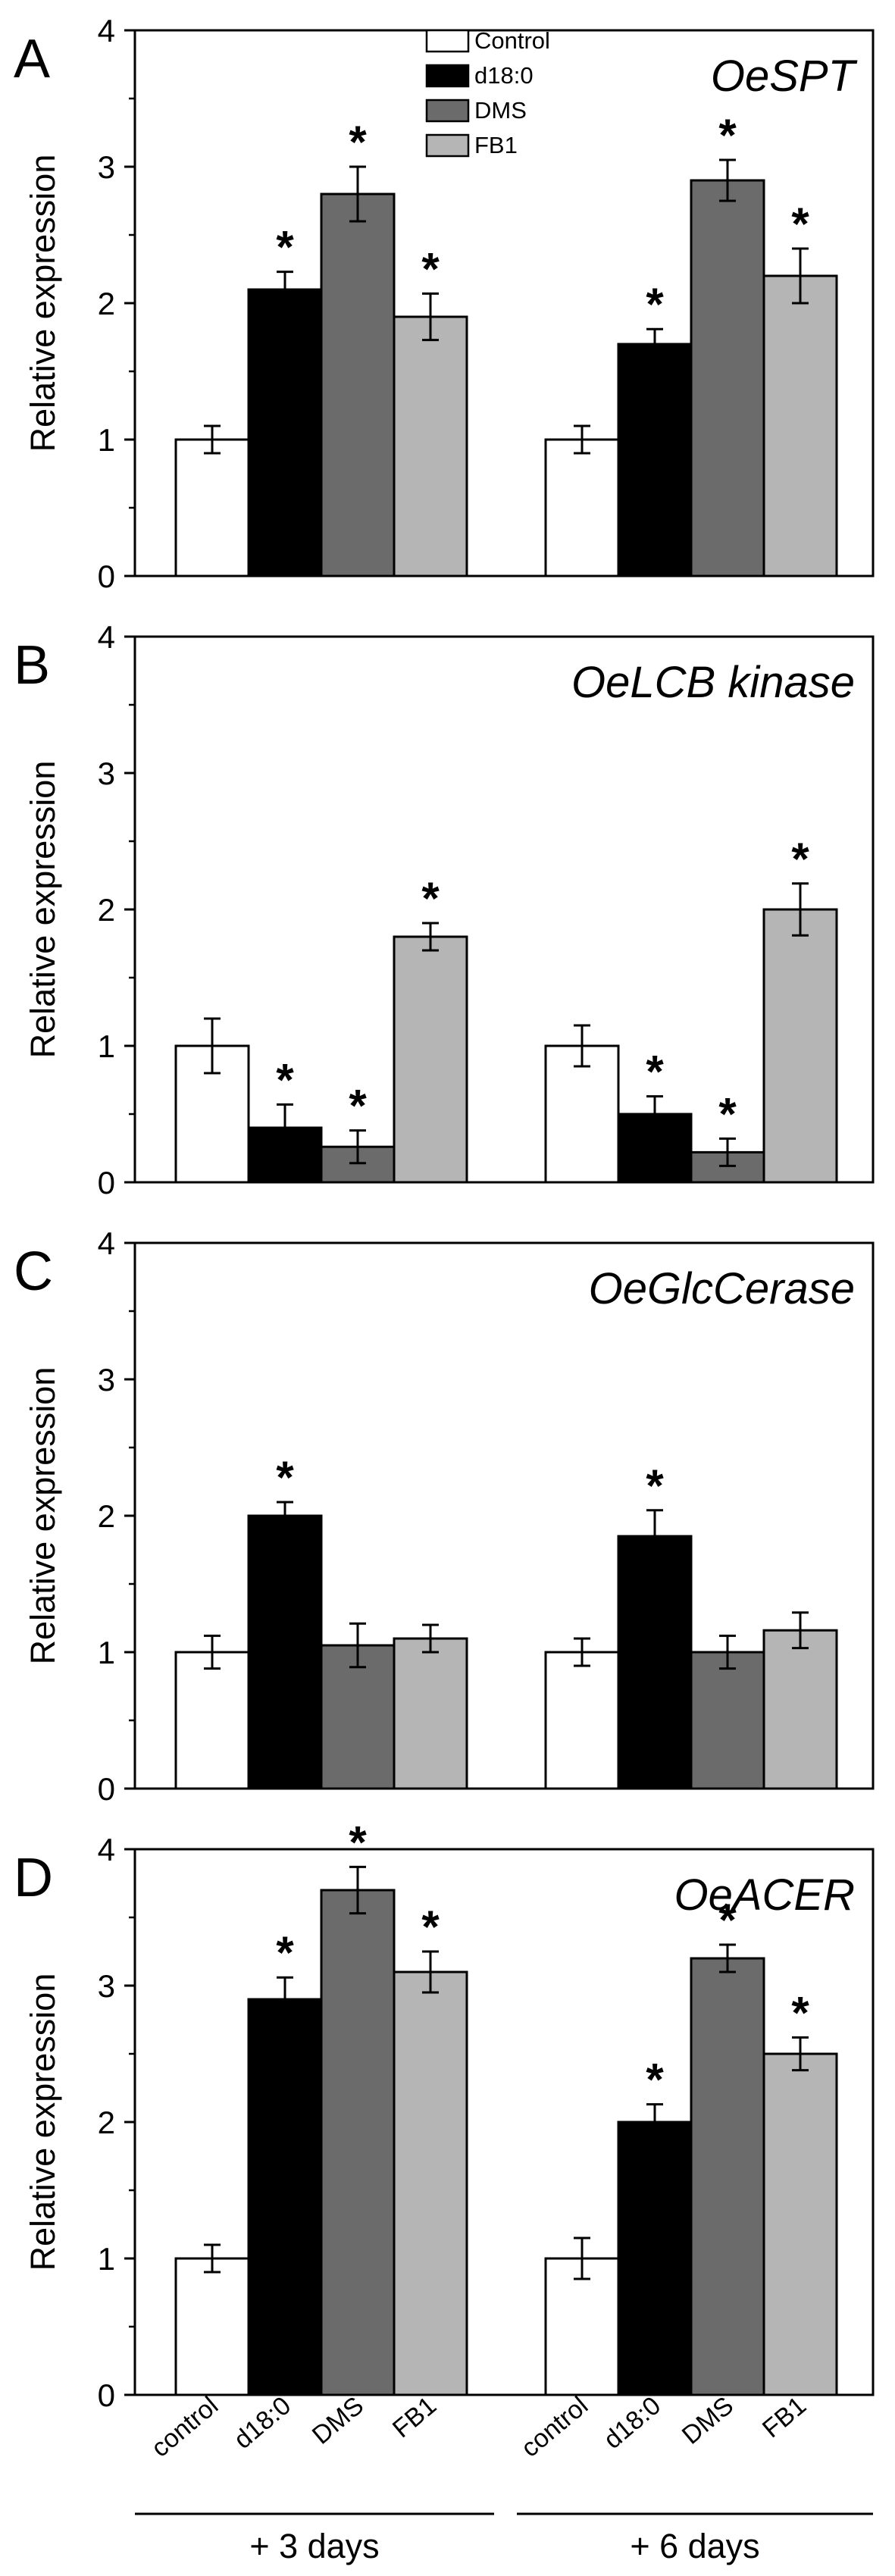 This screenshot has height=2576, width=895. What do you see at coordinates (106, 1380) in the screenshot?
I see `panel-c-ytick-label: 3` at bounding box center [106, 1380].